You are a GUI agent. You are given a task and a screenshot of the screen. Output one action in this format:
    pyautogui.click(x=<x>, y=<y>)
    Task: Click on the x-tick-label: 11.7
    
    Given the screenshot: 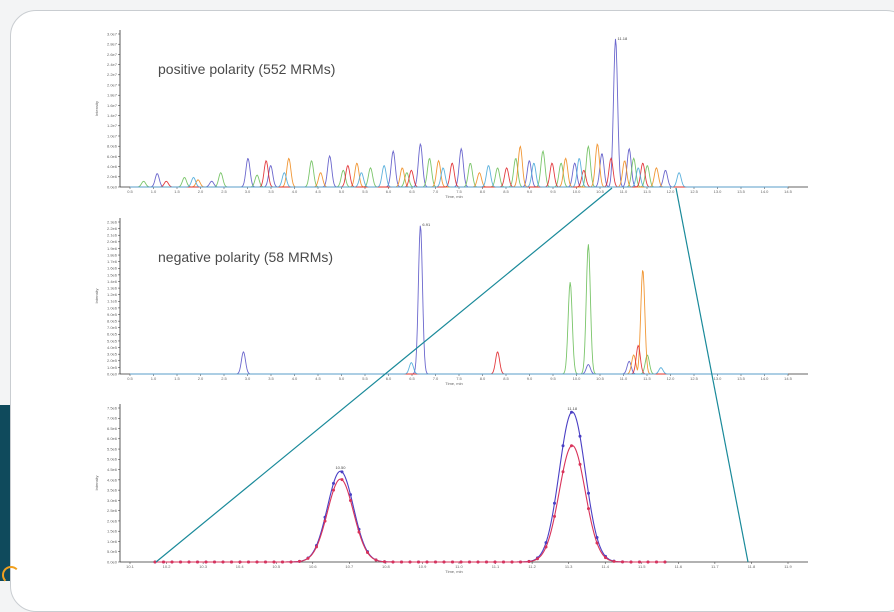 What is the action you would take?
    pyautogui.click(x=715, y=566)
    